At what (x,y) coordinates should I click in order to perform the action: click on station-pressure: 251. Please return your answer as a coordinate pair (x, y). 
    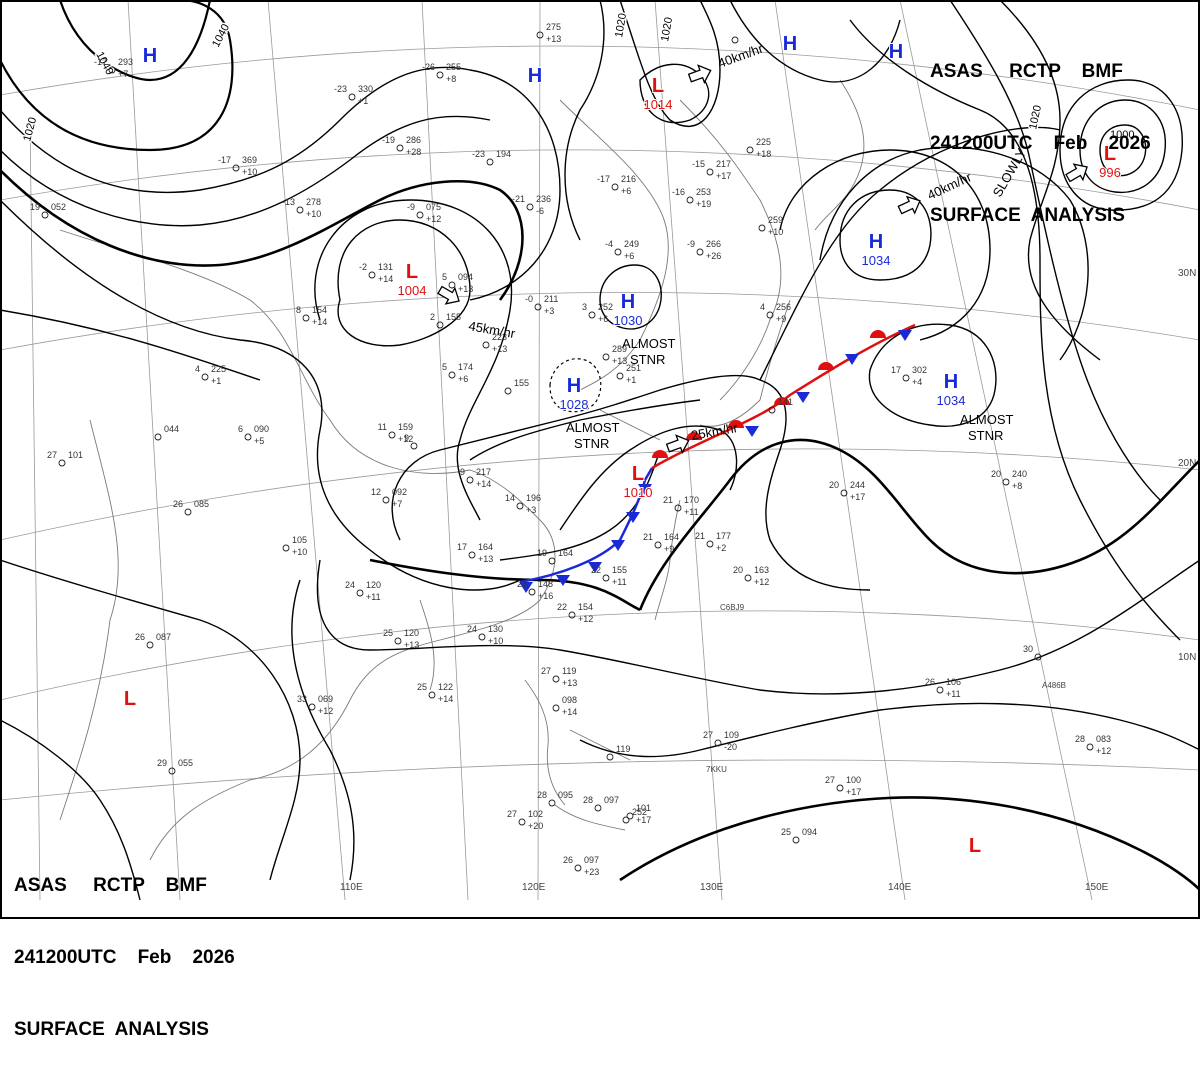
    Looking at the image, I should click on (633, 368).